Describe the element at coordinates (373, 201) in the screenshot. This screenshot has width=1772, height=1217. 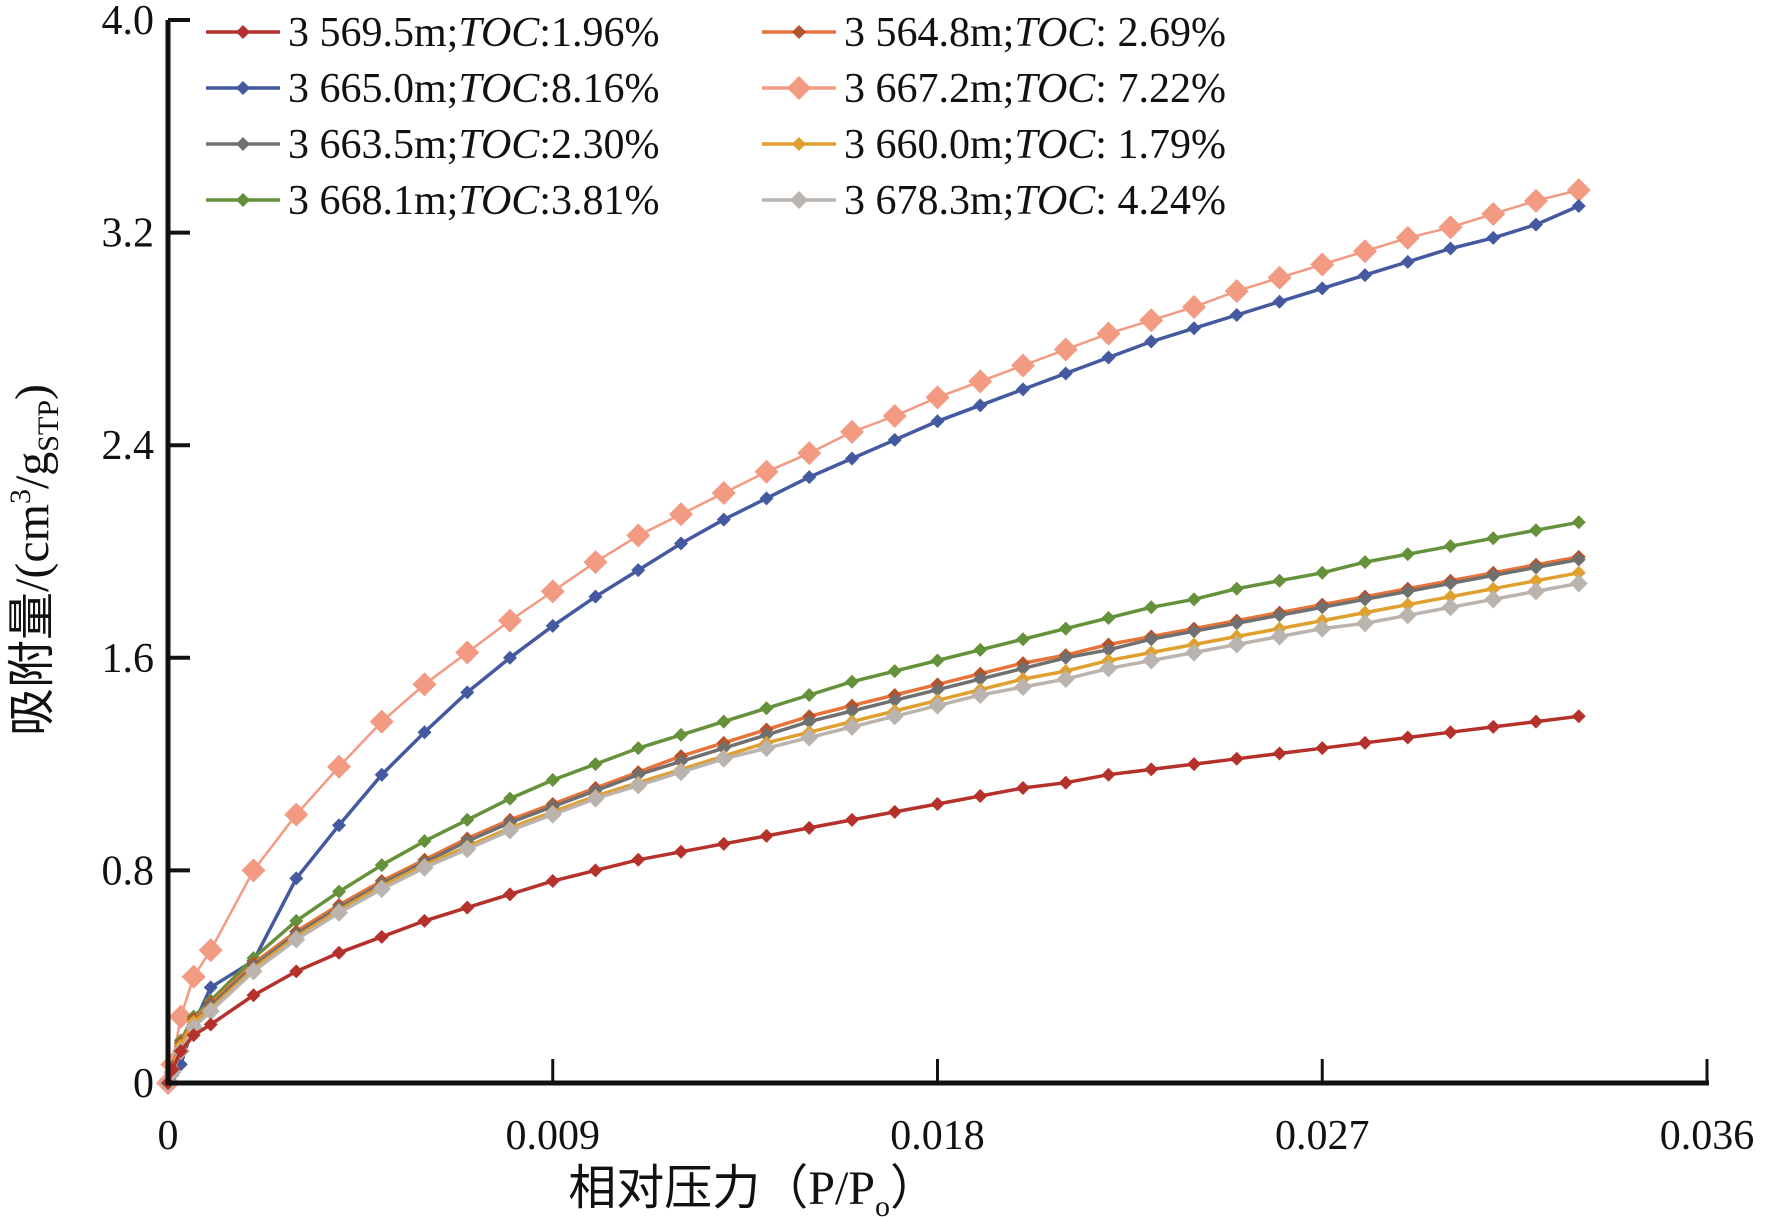
I see `legend-depth: 3 668.1m;` at that location.